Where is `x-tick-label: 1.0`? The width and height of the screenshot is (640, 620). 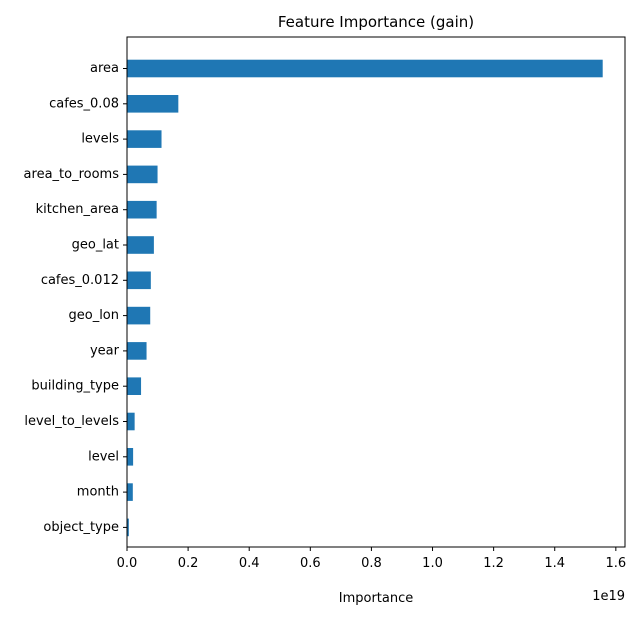 x-tick-label: 1.0 is located at coordinates (432, 563).